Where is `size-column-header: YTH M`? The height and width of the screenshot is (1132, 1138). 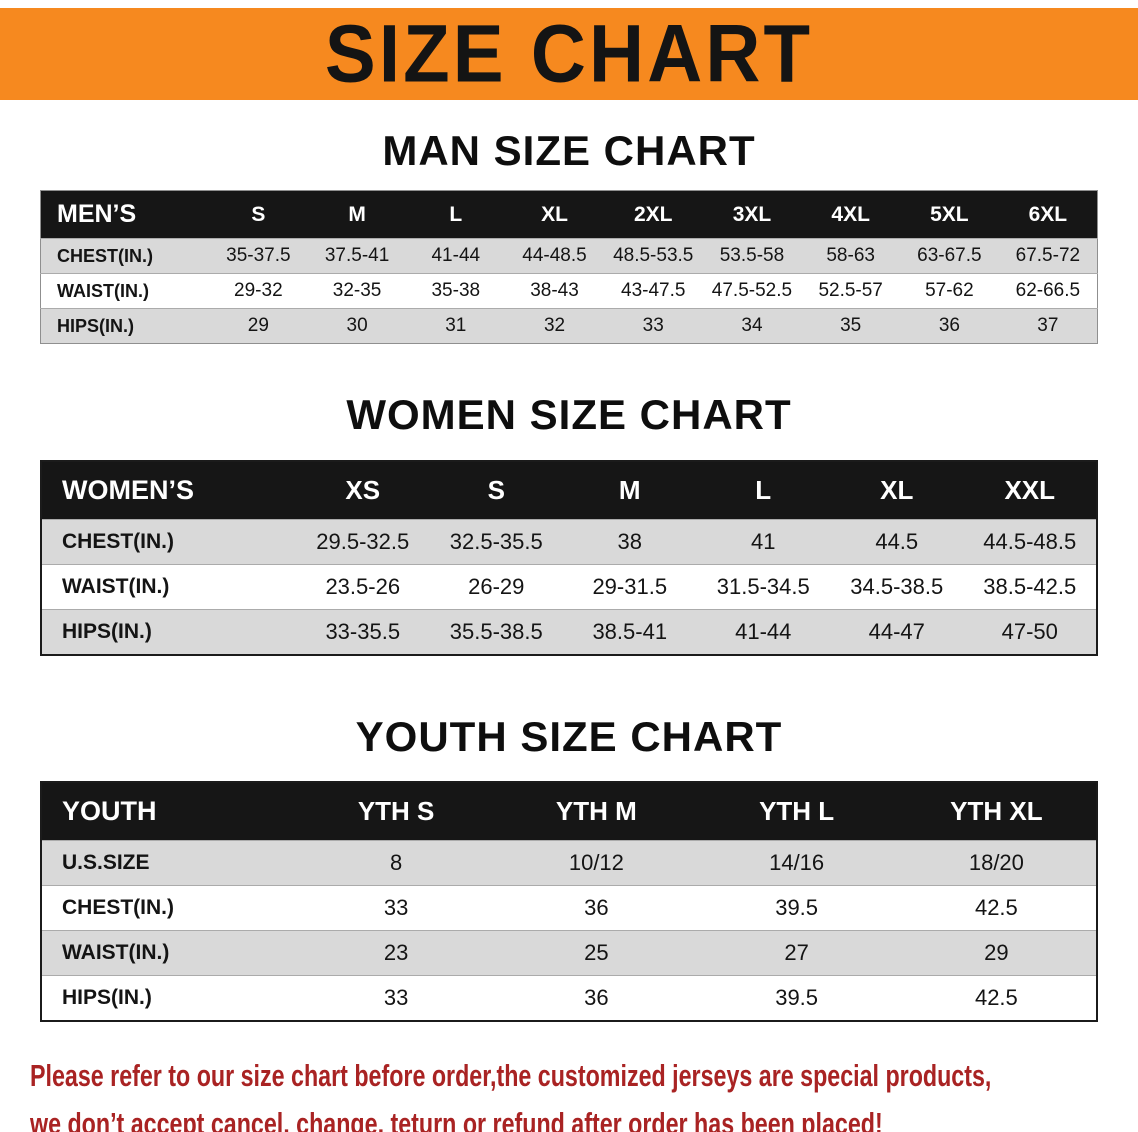
size-column-header: YTH M is located at coordinates (596, 811).